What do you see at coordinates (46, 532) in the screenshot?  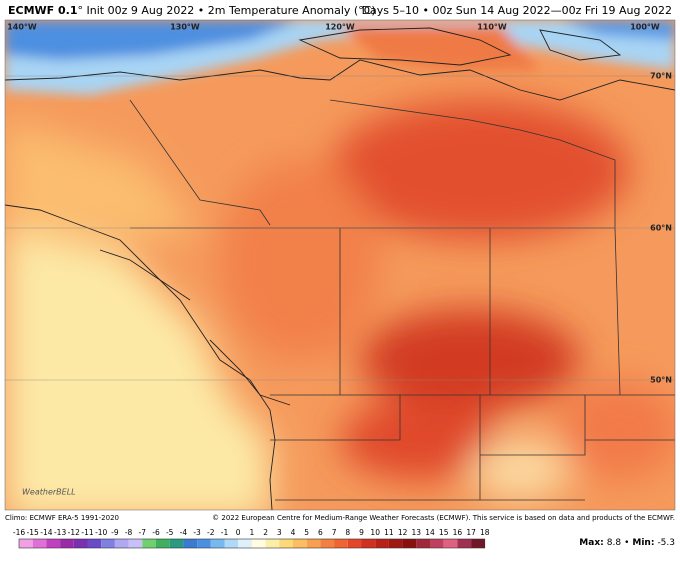 I see `colorbar-label: -14` at bounding box center [46, 532].